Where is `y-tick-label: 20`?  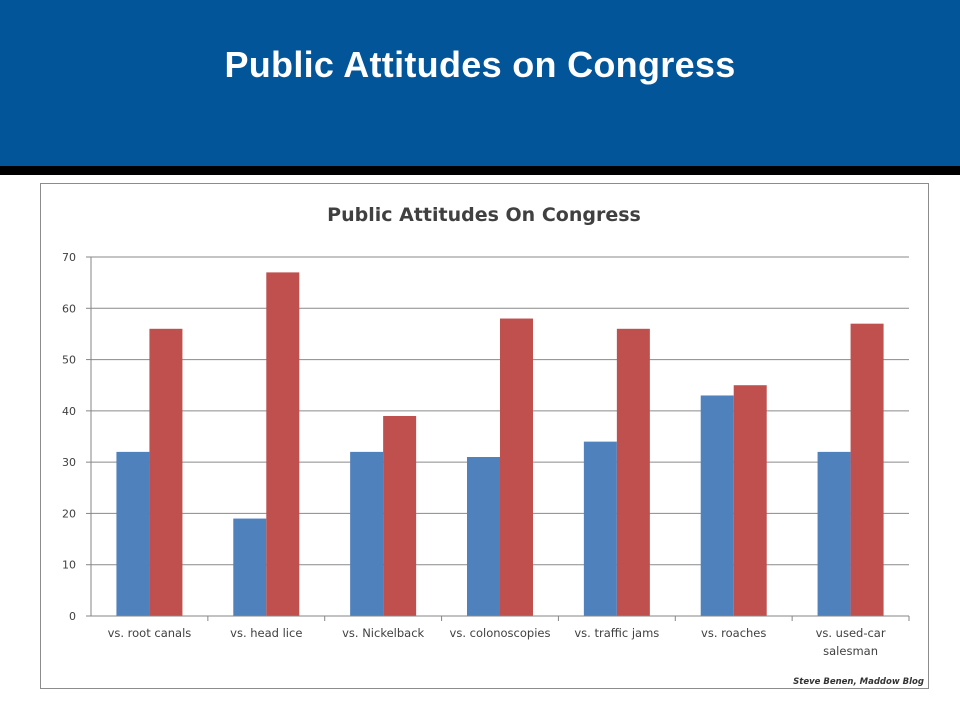 y-tick-label: 20 is located at coordinates (69, 513).